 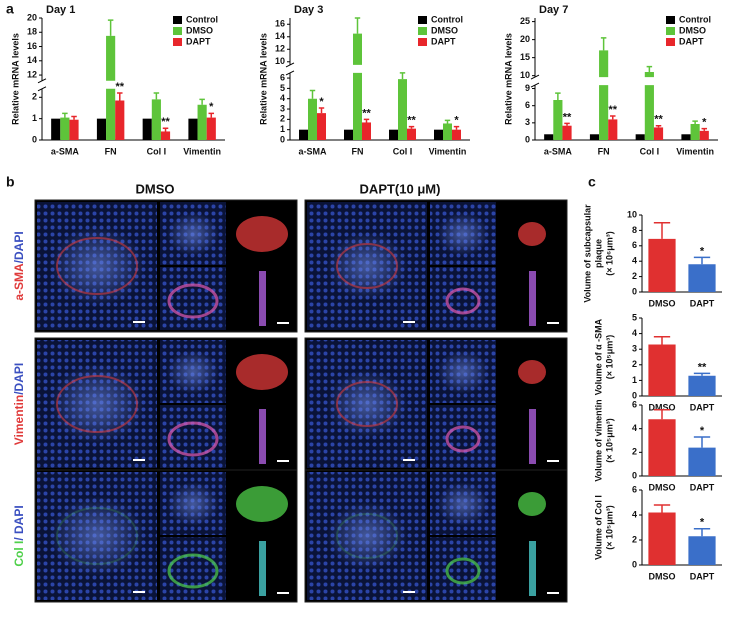 I want to click on y-axis-title: Volume of vimentin, so click(x=598, y=440).